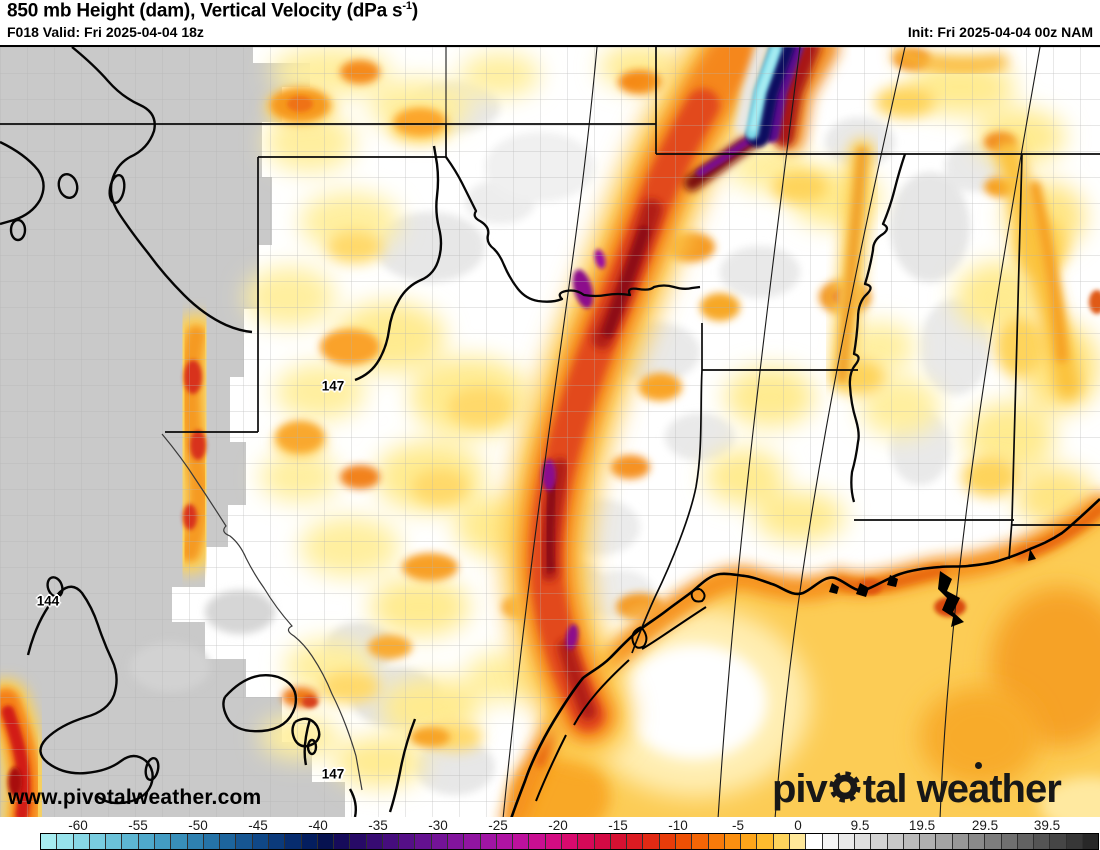 The image size is (1100, 850). What do you see at coordinates (105, 32) in the screenshot?
I see `valid-time-label: F018 Valid: Fri 2025-04-04 18z` at bounding box center [105, 32].